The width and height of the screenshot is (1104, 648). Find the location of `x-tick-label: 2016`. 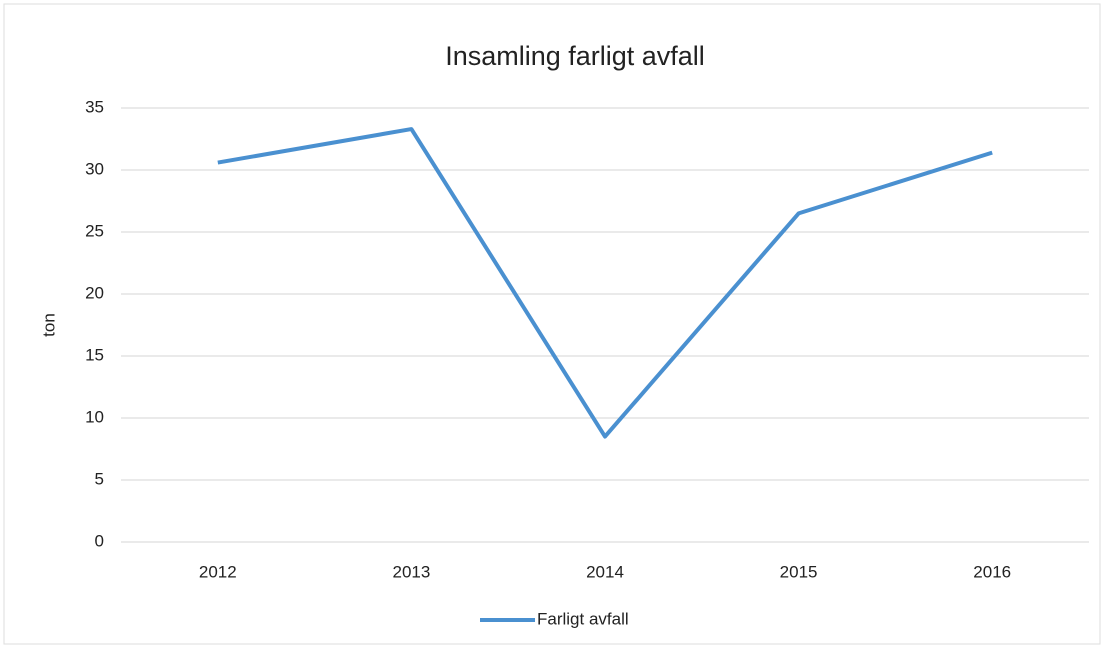

x-tick-label: 2016 is located at coordinates (992, 571).